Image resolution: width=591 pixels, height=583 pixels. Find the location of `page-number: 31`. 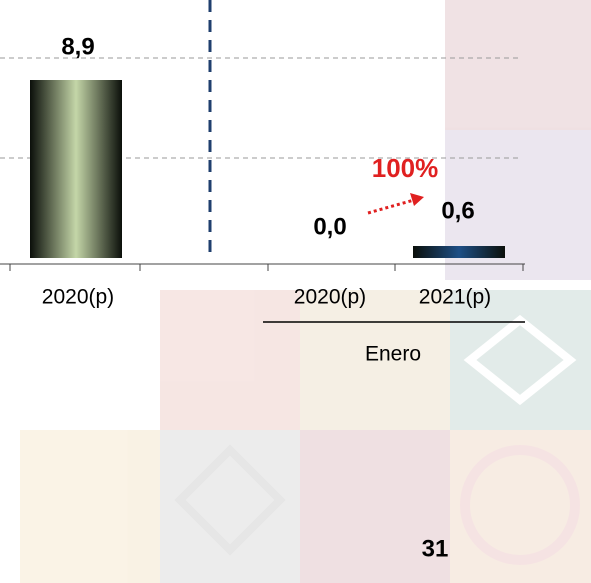

page-number: 31 is located at coordinates (435, 548).